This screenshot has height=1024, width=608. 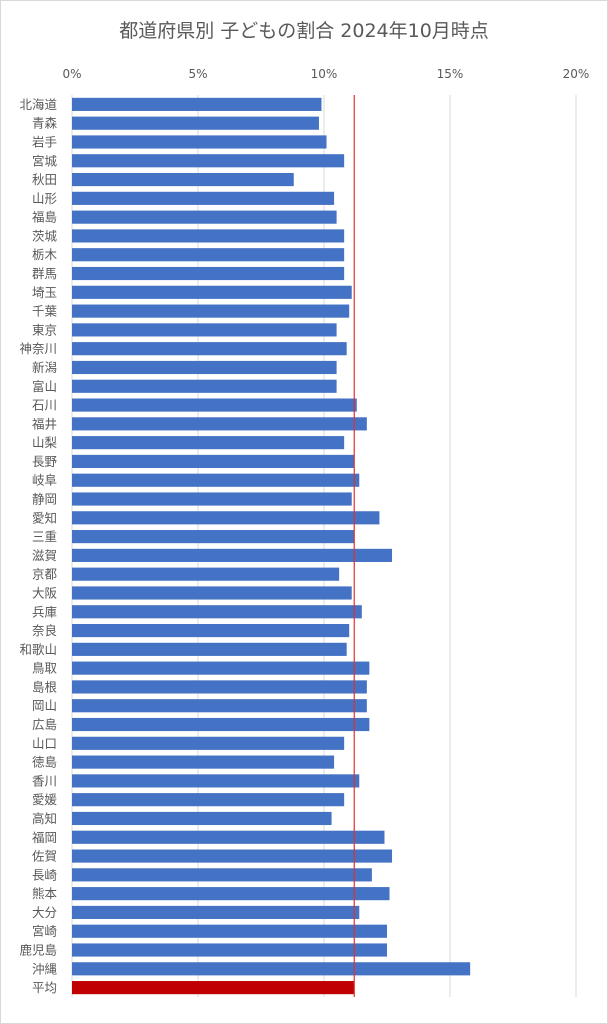 I want to click on category-label: 三重, so click(x=44, y=536).